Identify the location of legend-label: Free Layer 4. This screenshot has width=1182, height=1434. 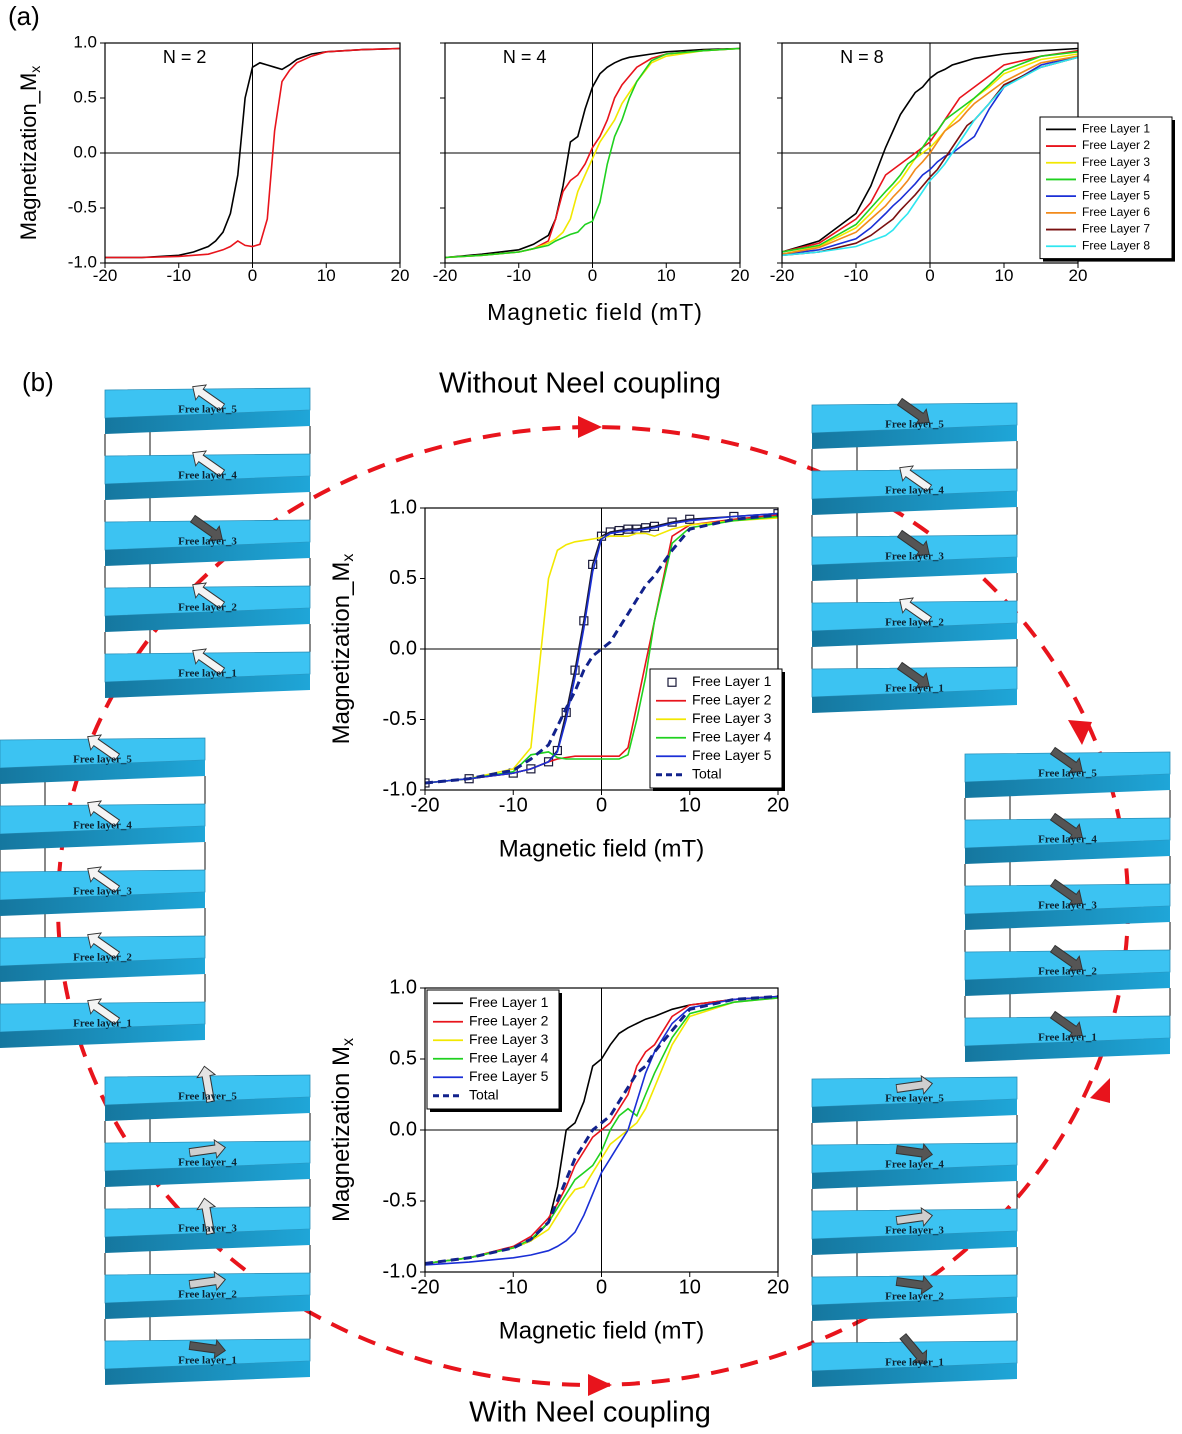
(1116, 179).